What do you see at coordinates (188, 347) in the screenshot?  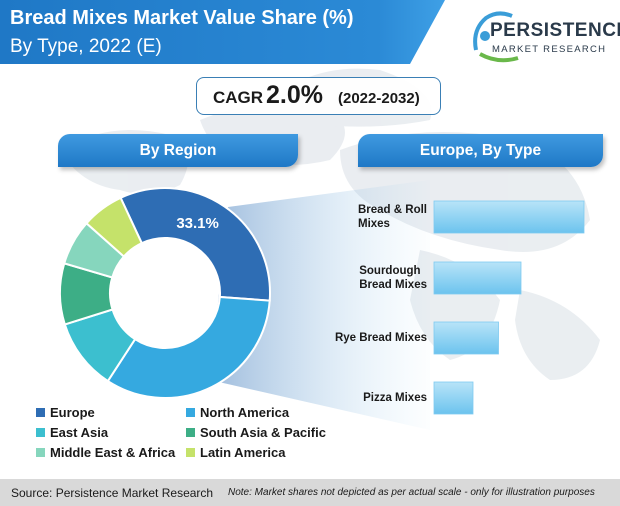 I see `donut-slice-north-america` at bounding box center [188, 347].